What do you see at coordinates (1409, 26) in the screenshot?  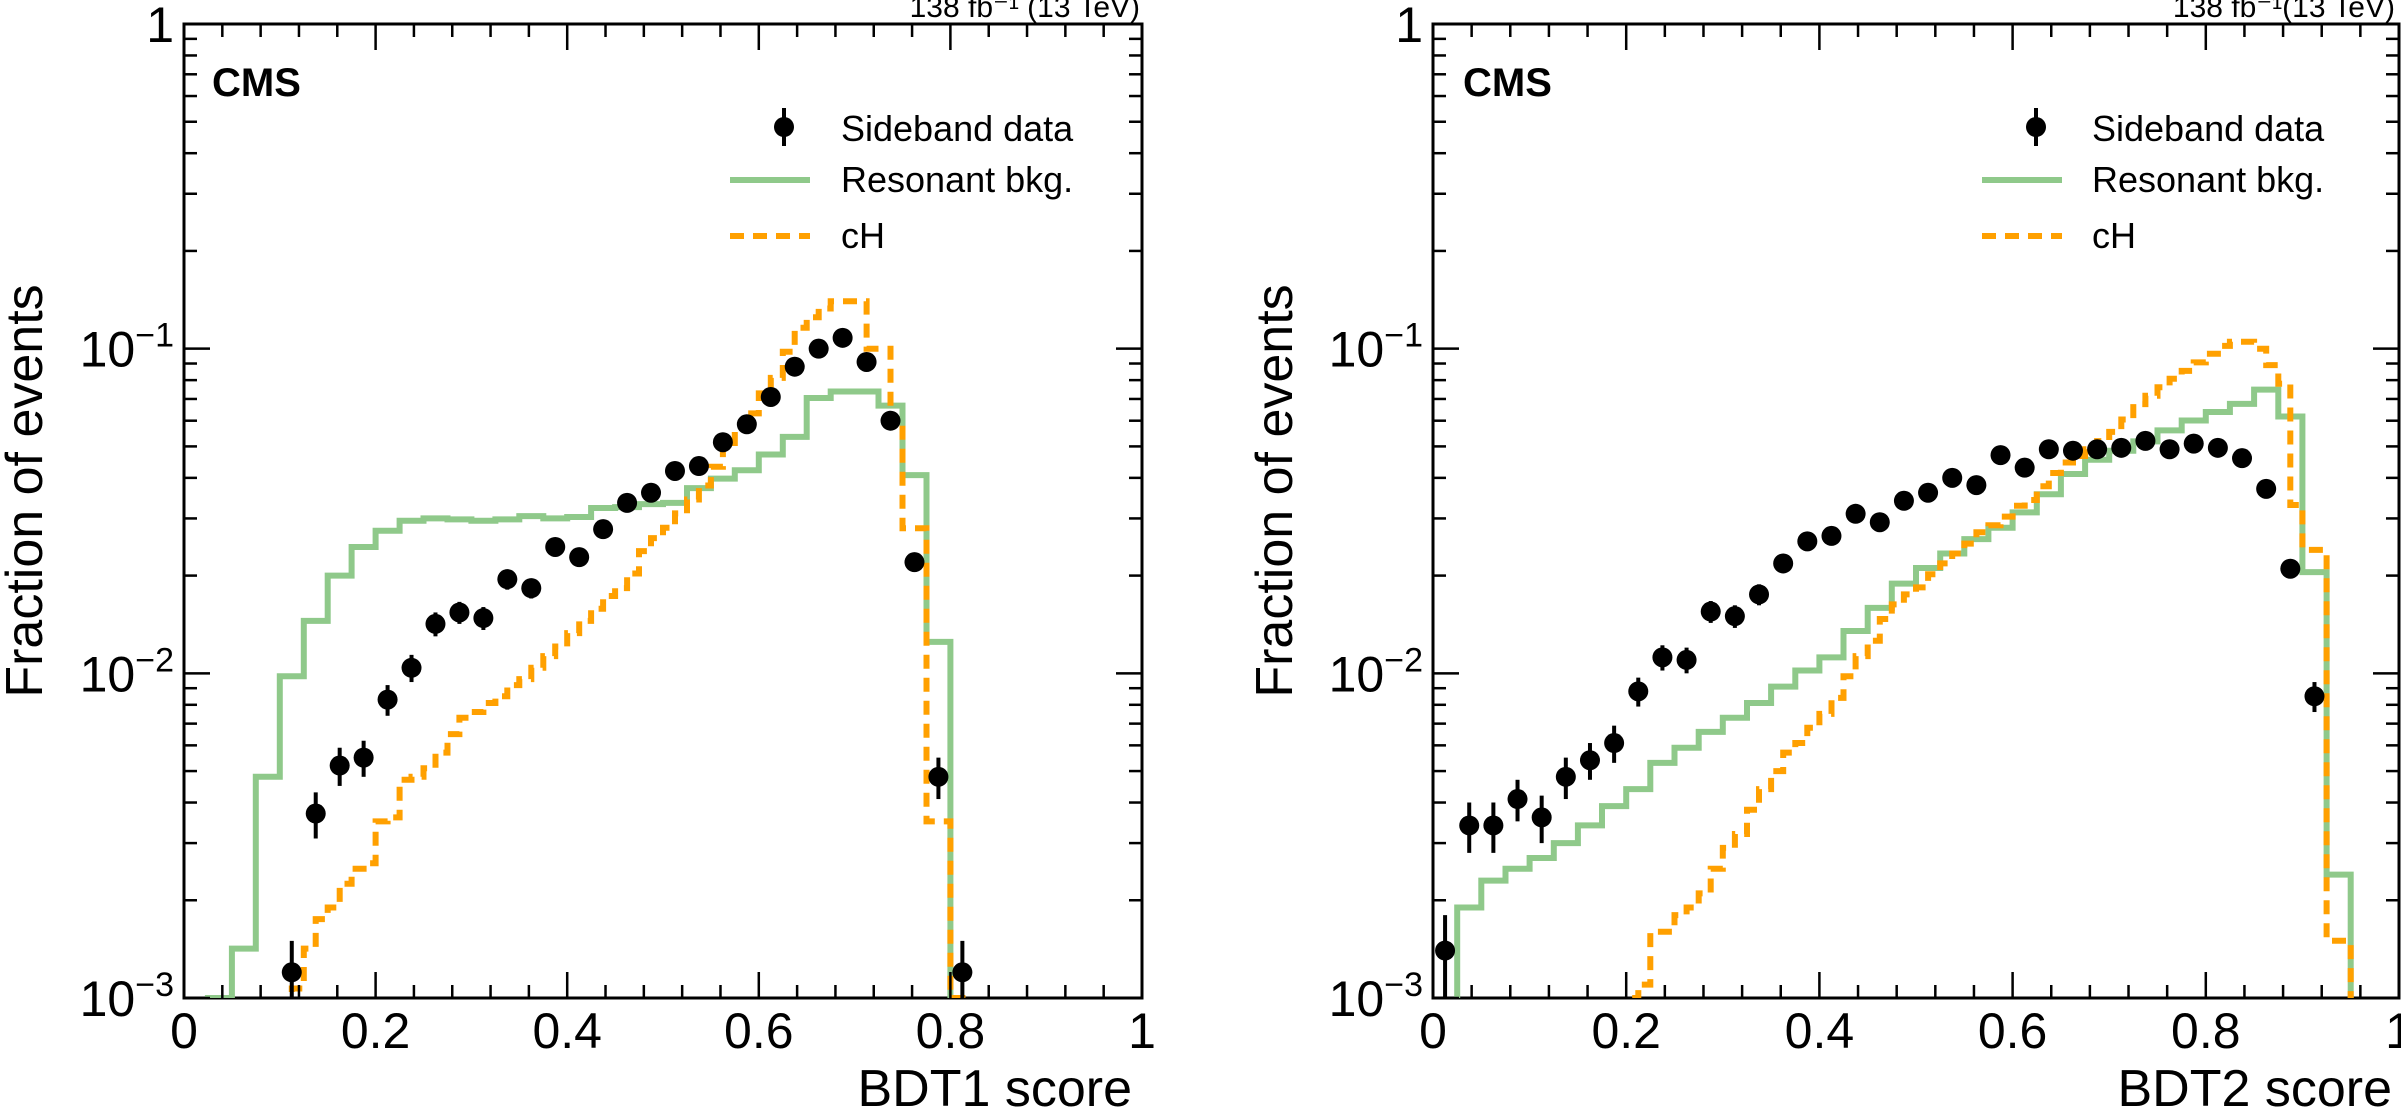 I see `y-tick-label-bdt2: 1` at bounding box center [1409, 26].